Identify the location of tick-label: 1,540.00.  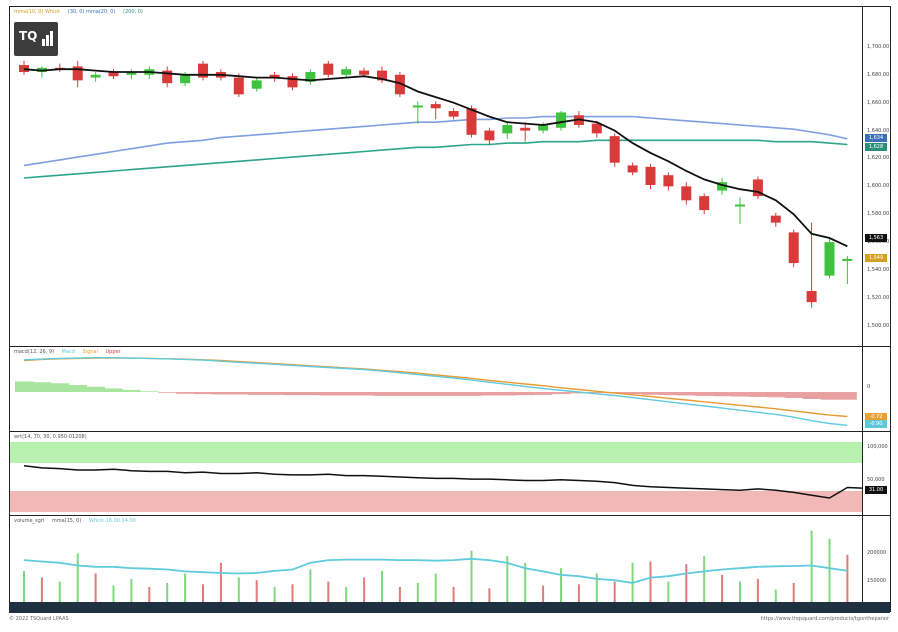
(878, 270).